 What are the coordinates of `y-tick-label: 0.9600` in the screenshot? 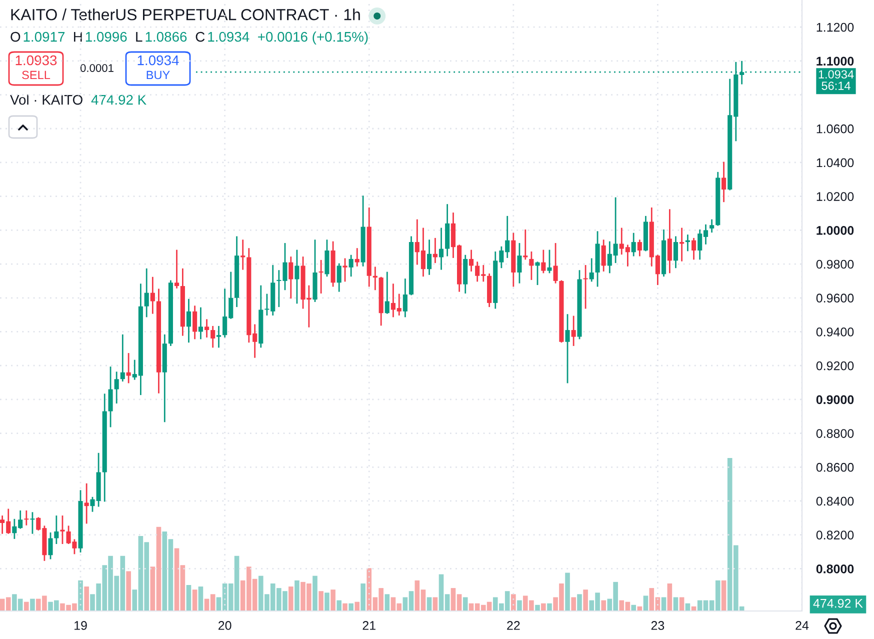 It's located at (835, 298).